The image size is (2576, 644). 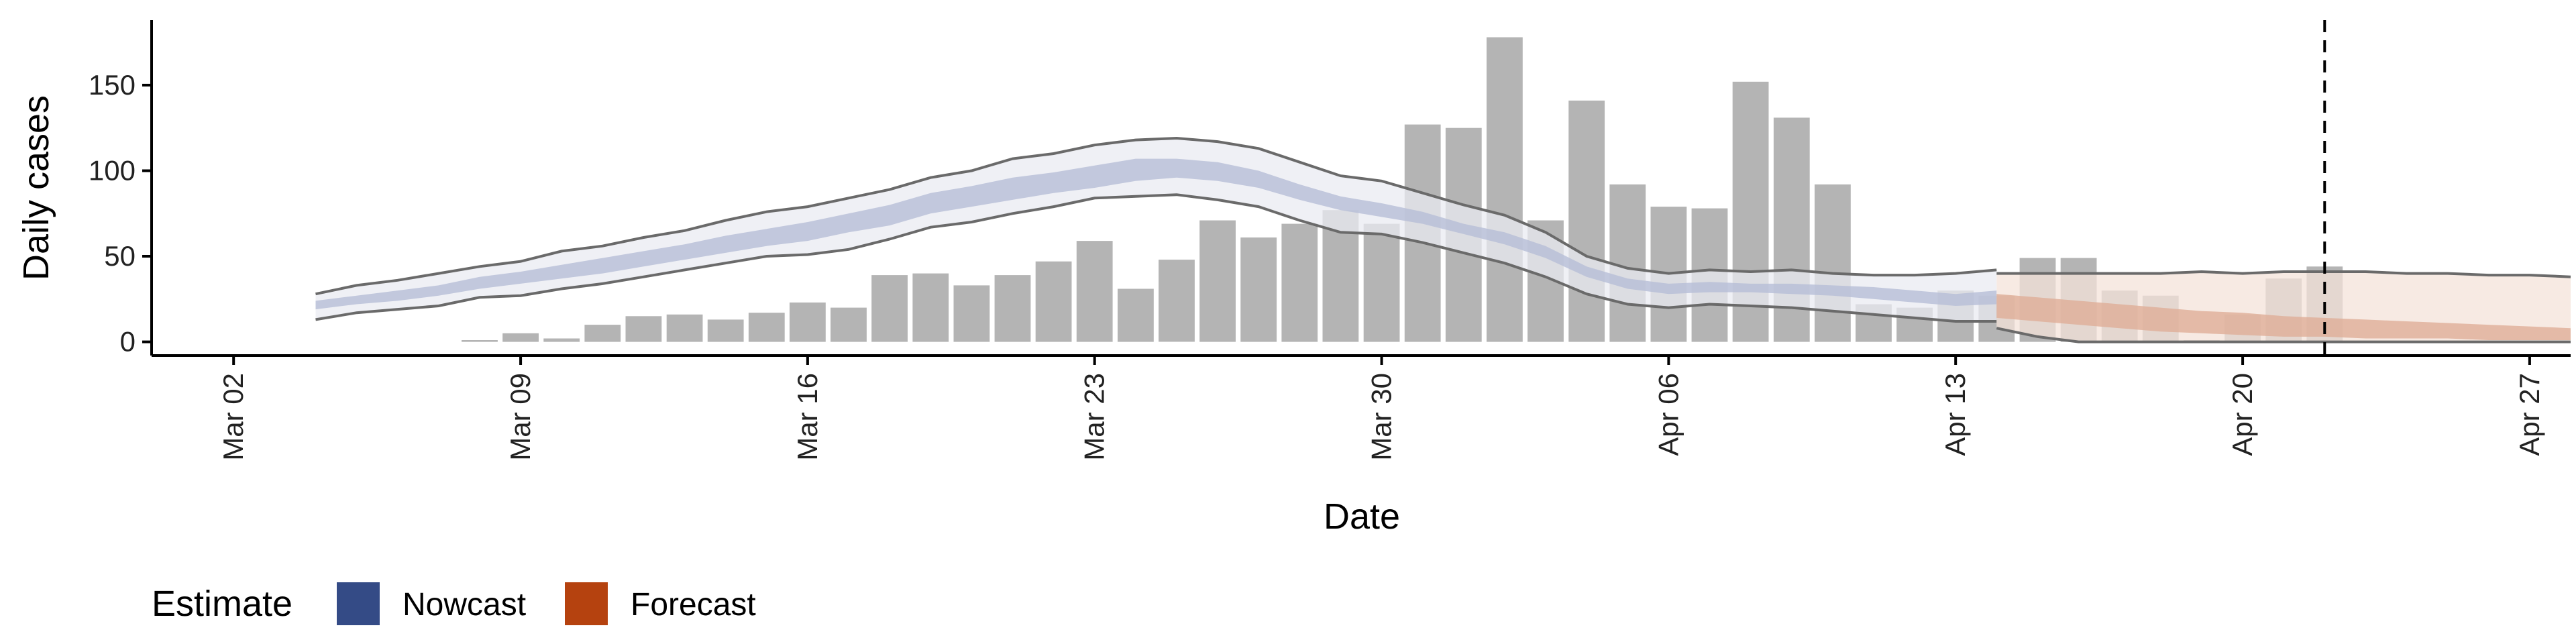 I want to click on x-tick-label: Apr 06, so click(x=1668, y=414).